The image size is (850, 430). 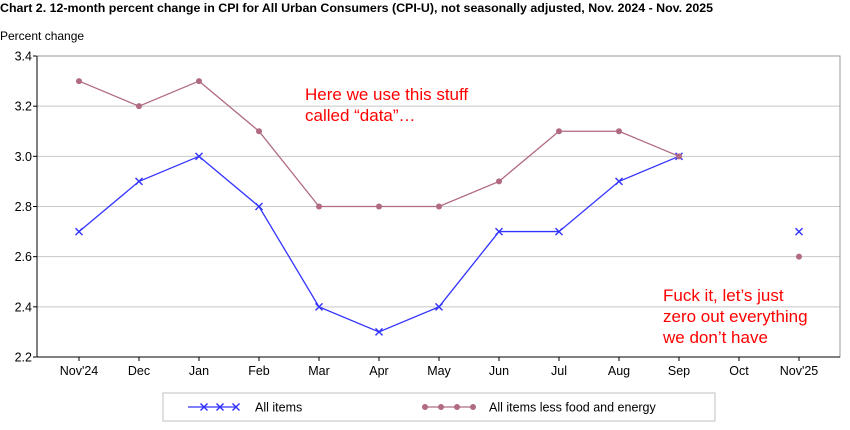 What do you see at coordinates (619, 371) in the screenshot?
I see `x-tick-label: Aug` at bounding box center [619, 371].